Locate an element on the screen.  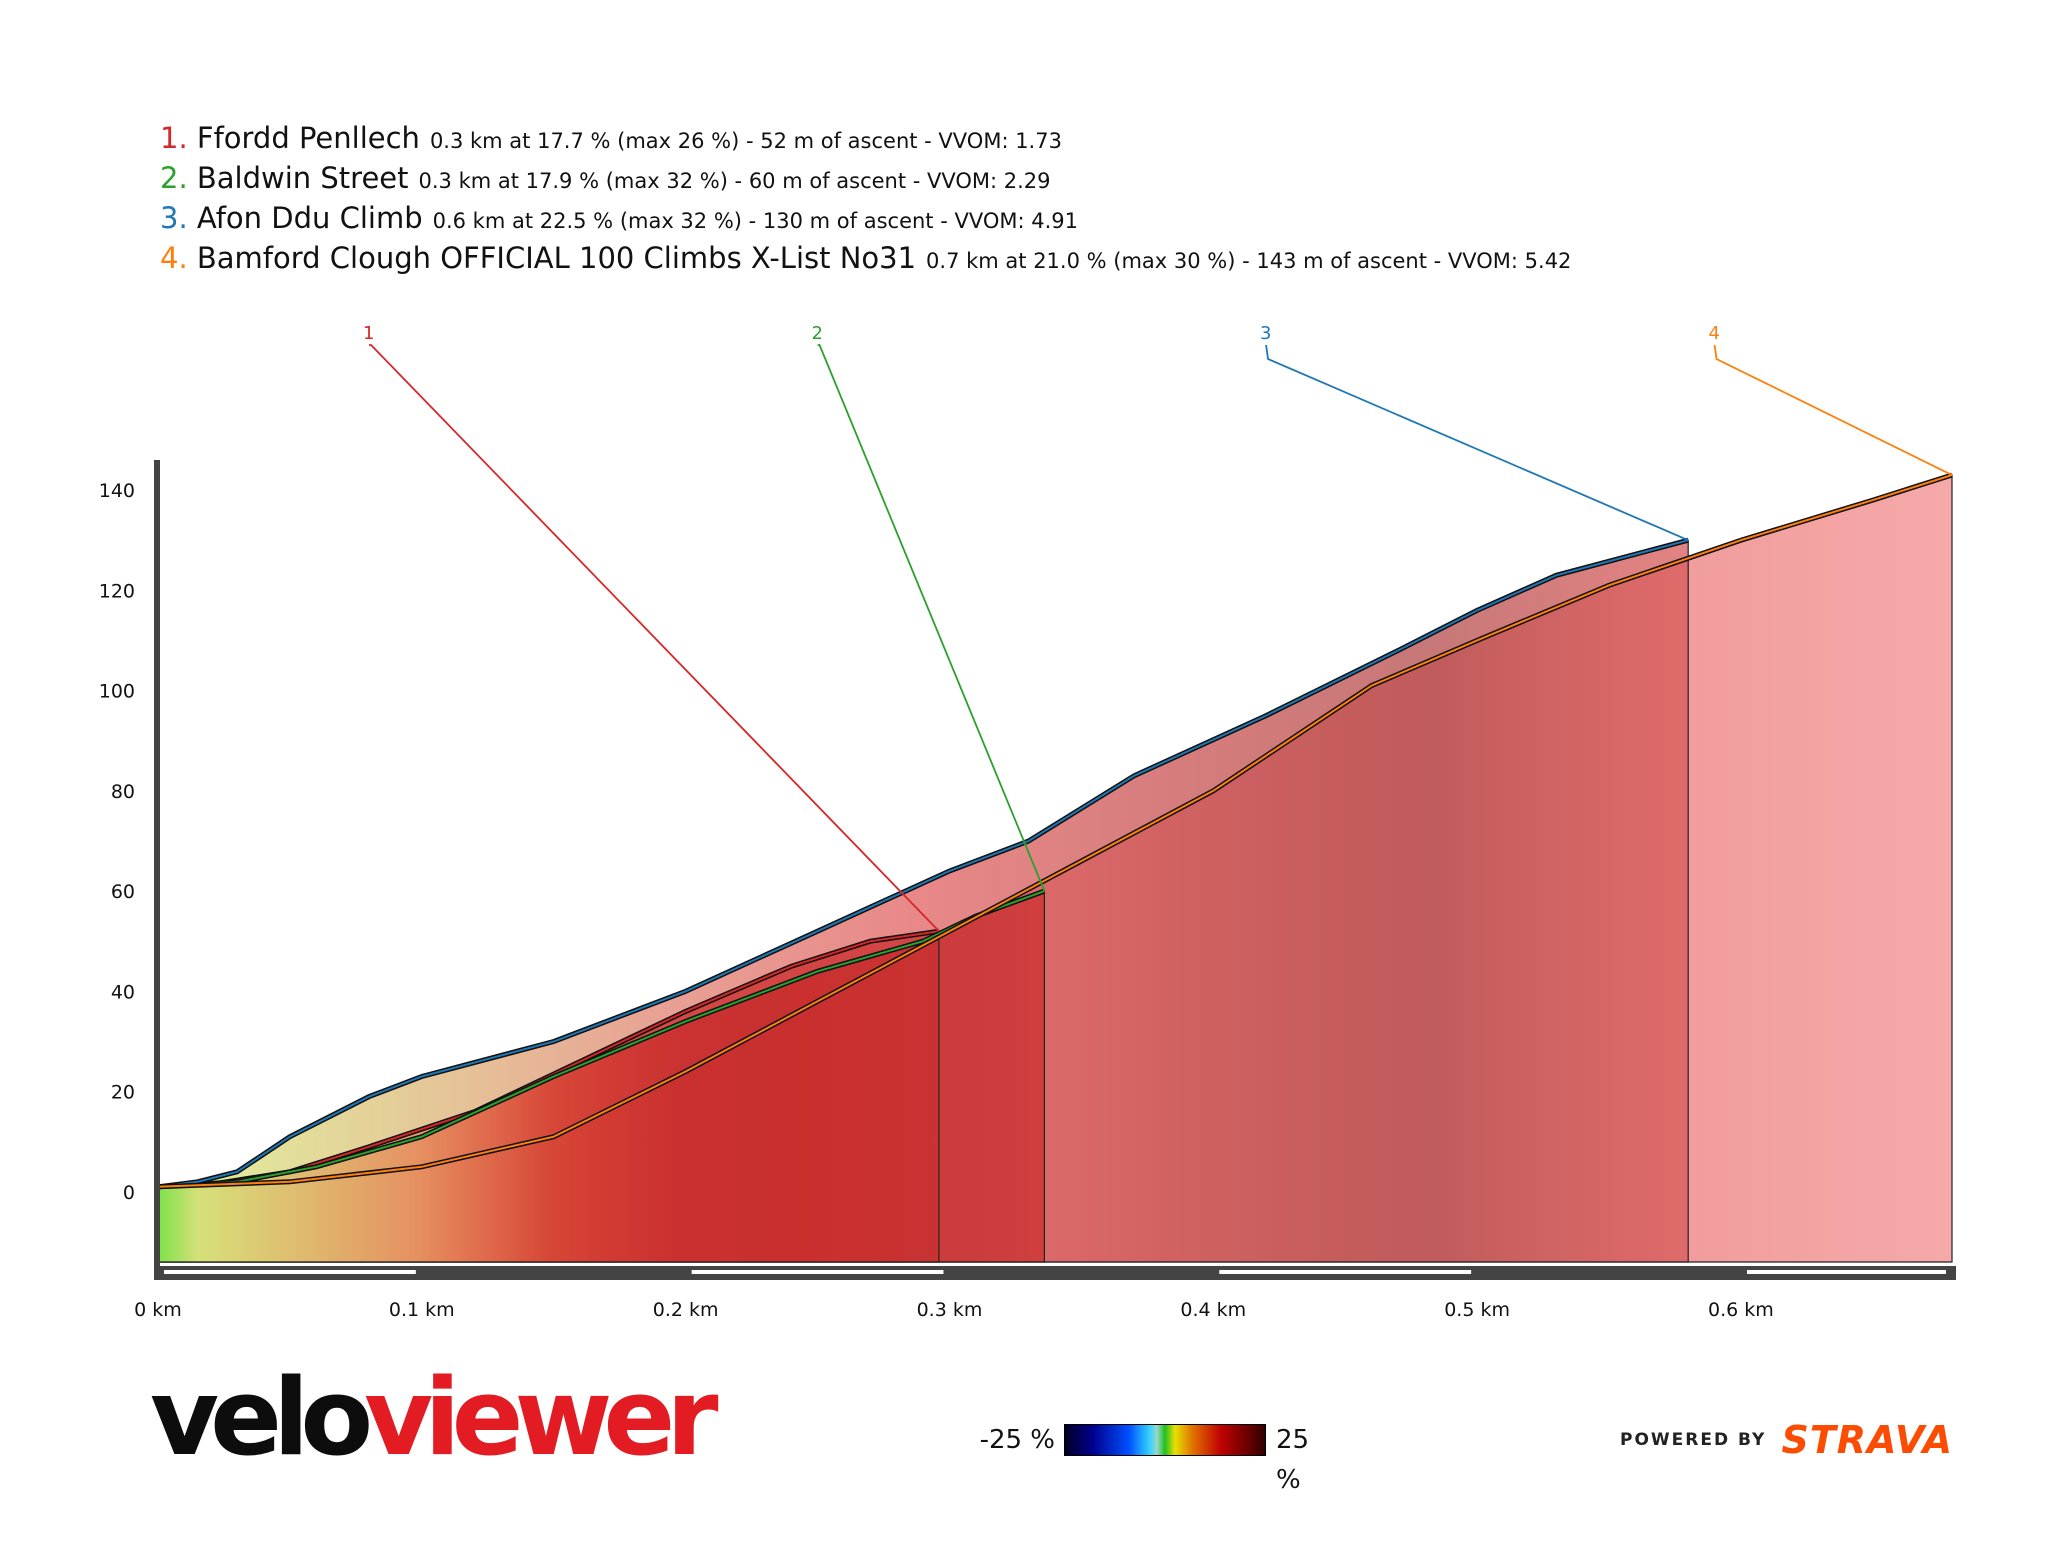
gradient-scale-bar is located at coordinates (1165, 1440).